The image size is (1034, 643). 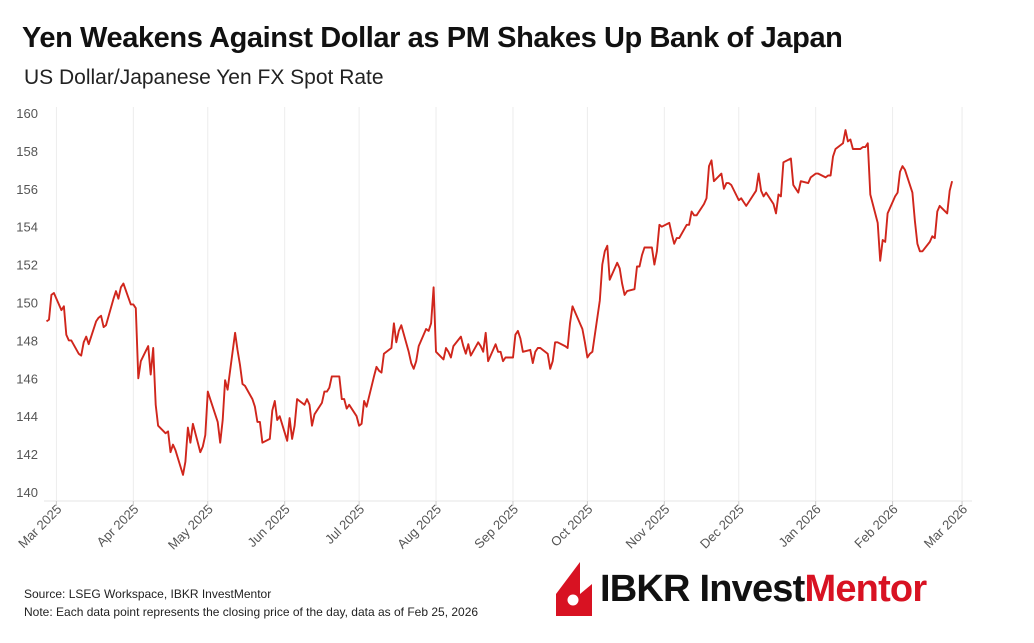 I want to click on x-tick-label: May 2025, so click(x=190, y=527).